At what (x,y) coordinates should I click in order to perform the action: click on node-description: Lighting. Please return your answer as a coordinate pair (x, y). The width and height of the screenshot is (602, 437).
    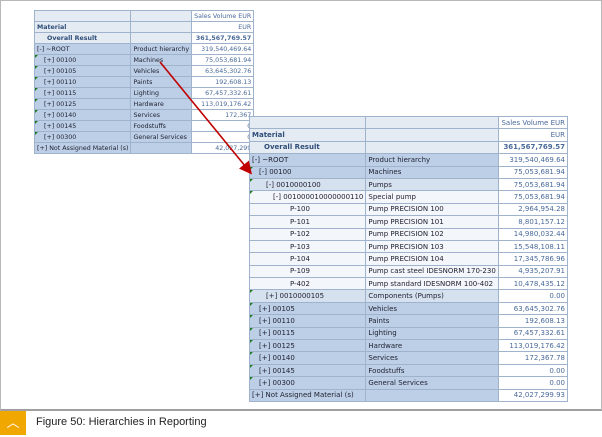
    Looking at the image, I should click on (432, 333).